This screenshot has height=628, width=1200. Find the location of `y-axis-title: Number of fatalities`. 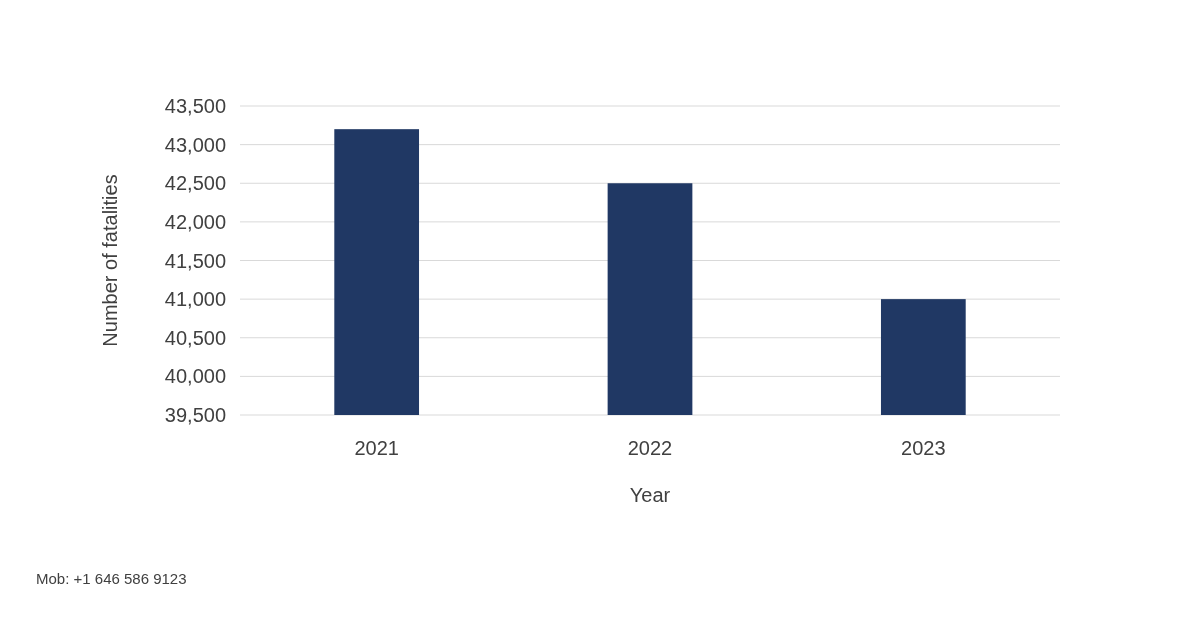

y-axis-title: Number of fatalities is located at coordinates (110, 260).